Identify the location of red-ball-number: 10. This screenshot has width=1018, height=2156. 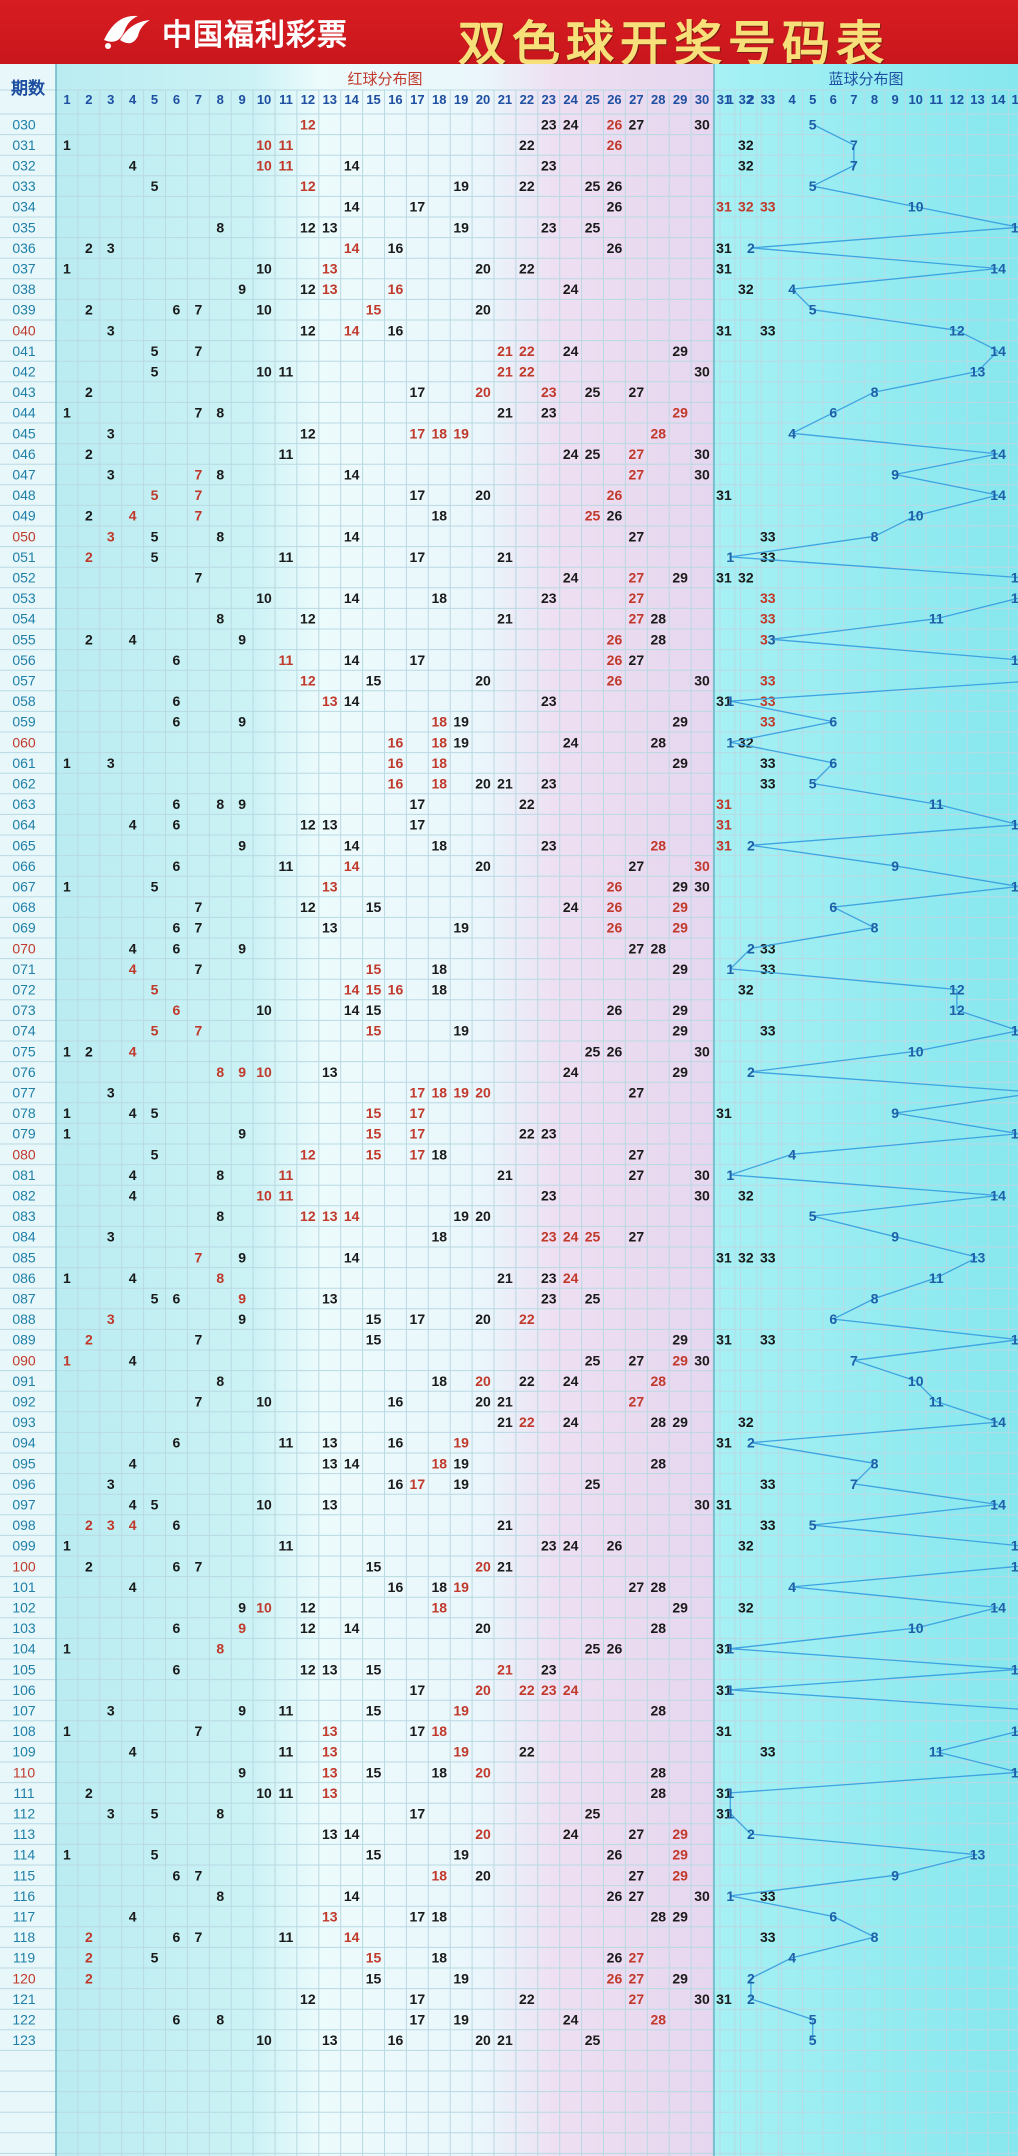
(264, 1608).